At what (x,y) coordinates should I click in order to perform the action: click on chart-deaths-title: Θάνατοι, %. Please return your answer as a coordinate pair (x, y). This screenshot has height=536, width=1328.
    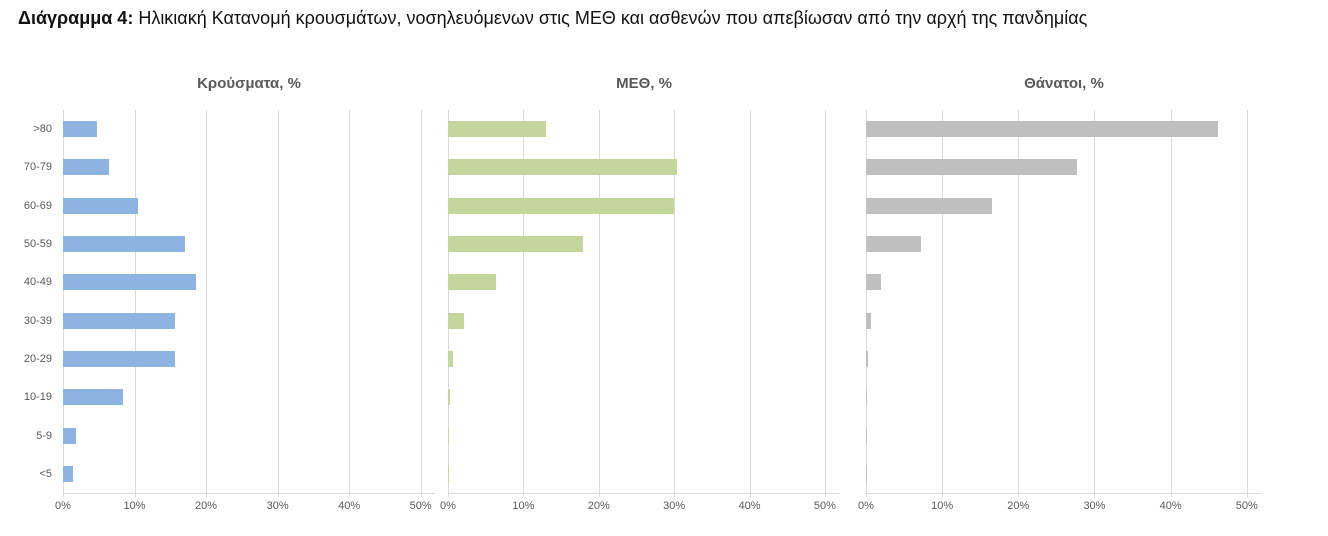
    Looking at the image, I should click on (1064, 83).